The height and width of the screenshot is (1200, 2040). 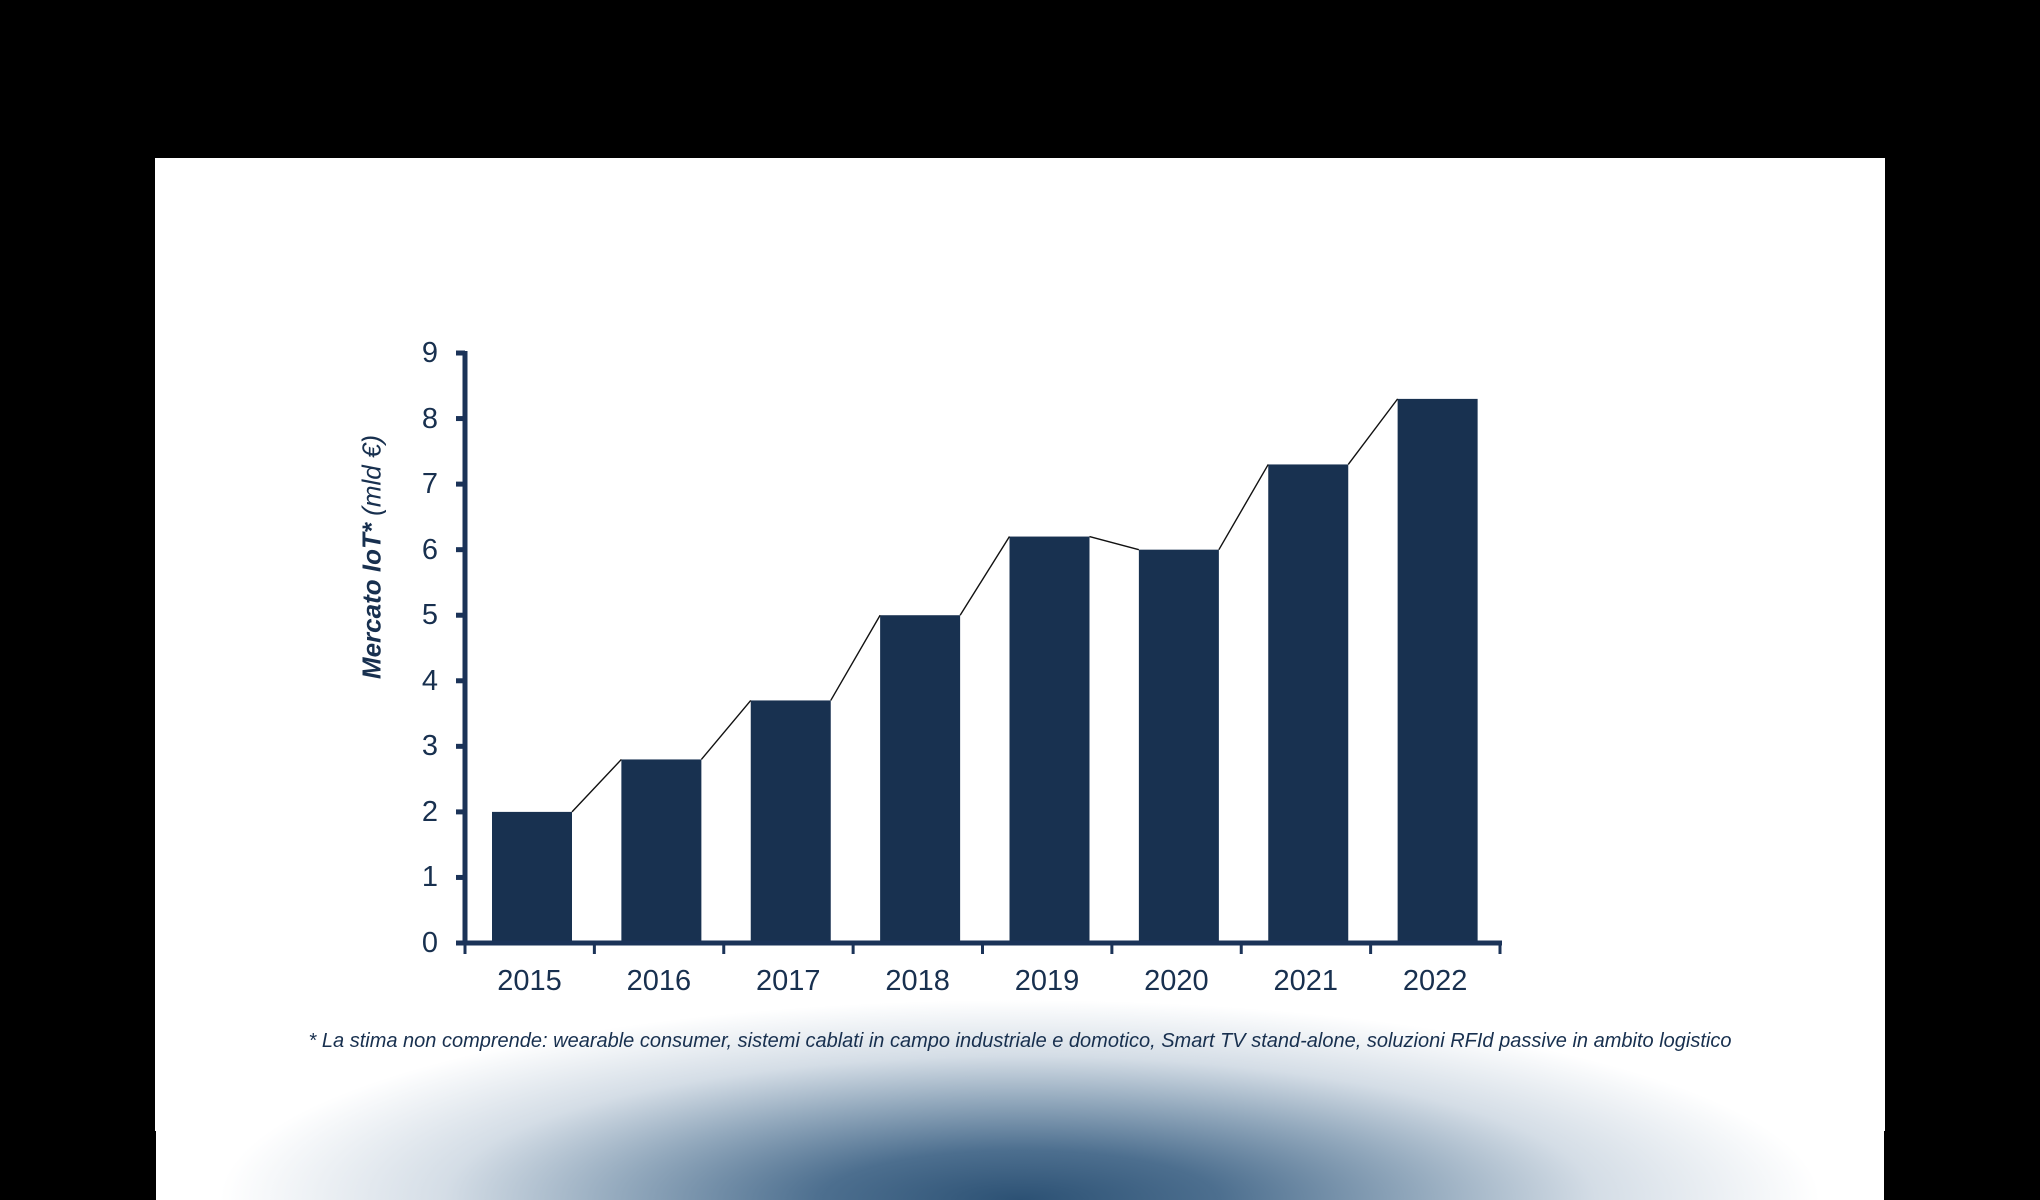 What do you see at coordinates (1178, 746) in the screenshot?
I see `bar-2020` at bounding box center [1178, 746].